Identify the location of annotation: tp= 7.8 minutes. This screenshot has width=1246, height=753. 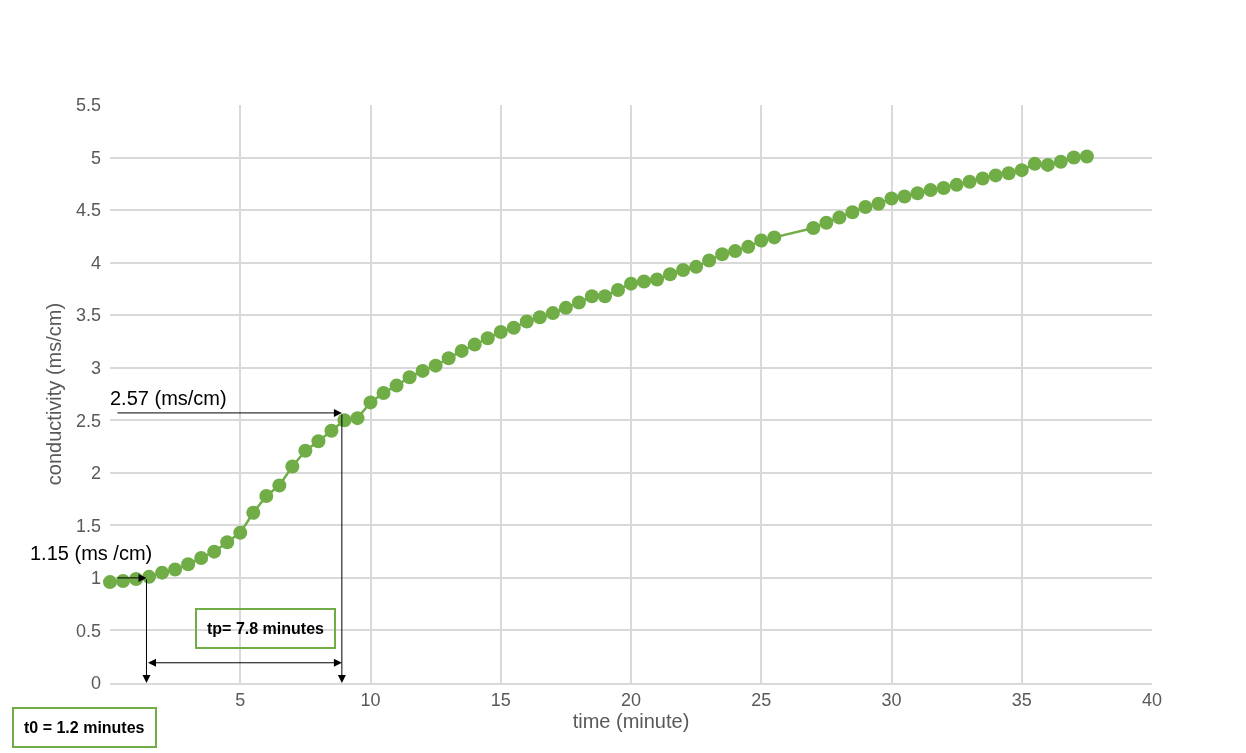
(266, 628).